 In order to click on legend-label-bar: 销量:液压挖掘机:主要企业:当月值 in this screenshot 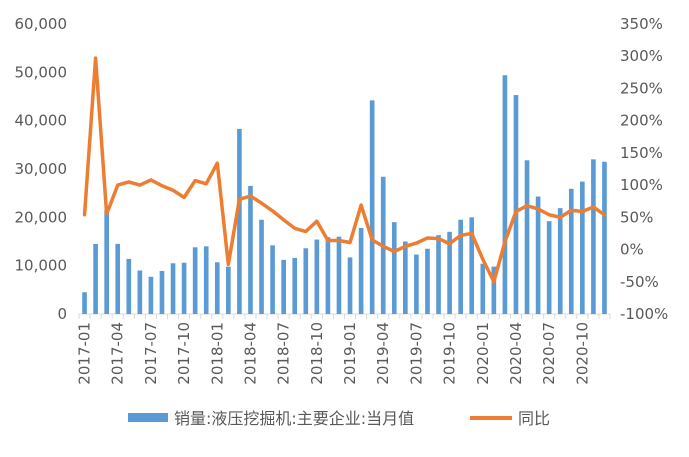, I will do `click(294, 418)`.